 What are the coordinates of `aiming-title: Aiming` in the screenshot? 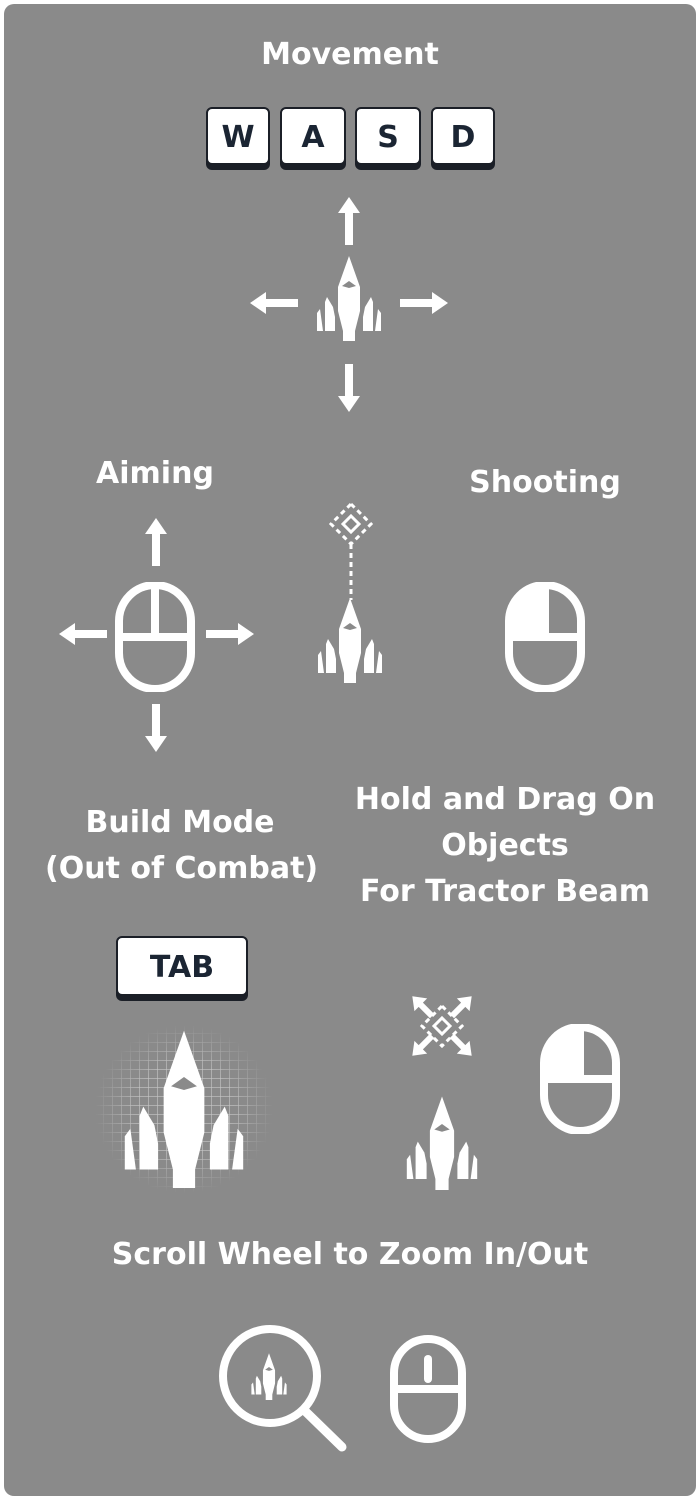 It's located at (155, 473).